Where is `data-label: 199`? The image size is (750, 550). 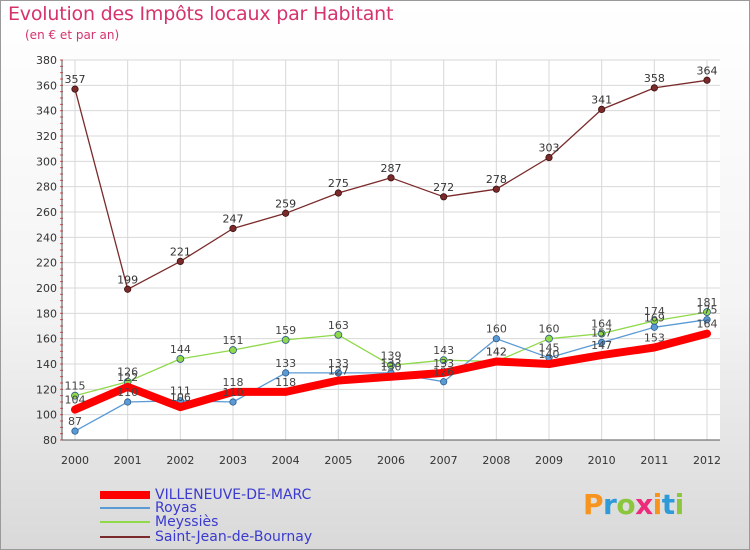
data-label: 199 is located at coordinates (127, 279).